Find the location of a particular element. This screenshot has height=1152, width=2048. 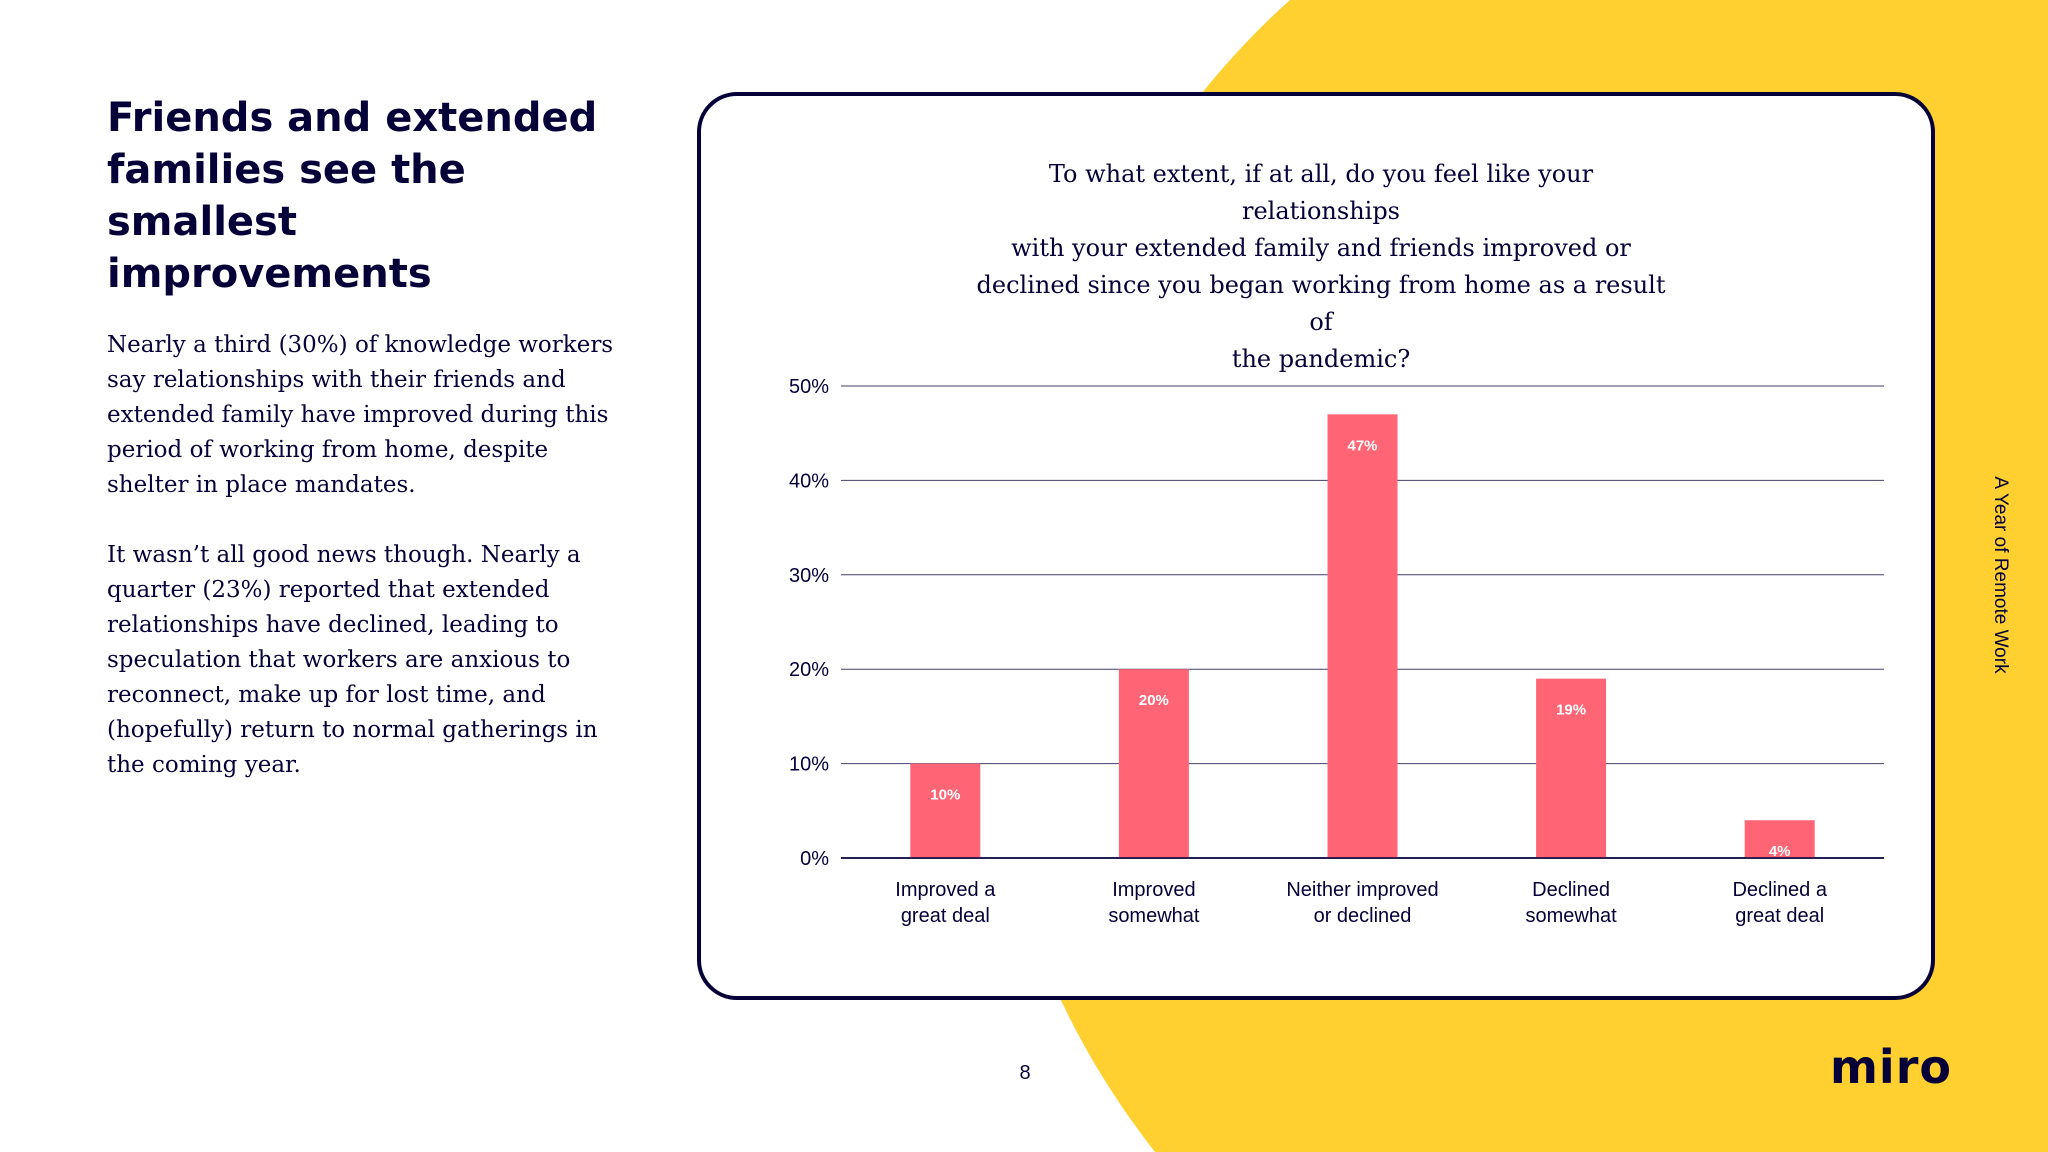

x-tick-label: Neither improved is located at coordinates (1362, 890).